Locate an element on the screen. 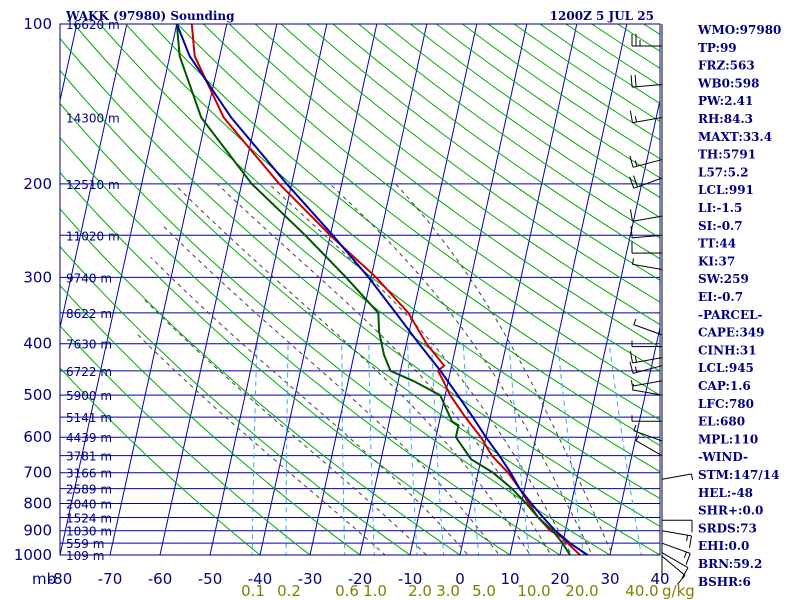 The height and width of the screenshot is (600, 800). index-entry: SW:259 is located at coordinates (723, 279).